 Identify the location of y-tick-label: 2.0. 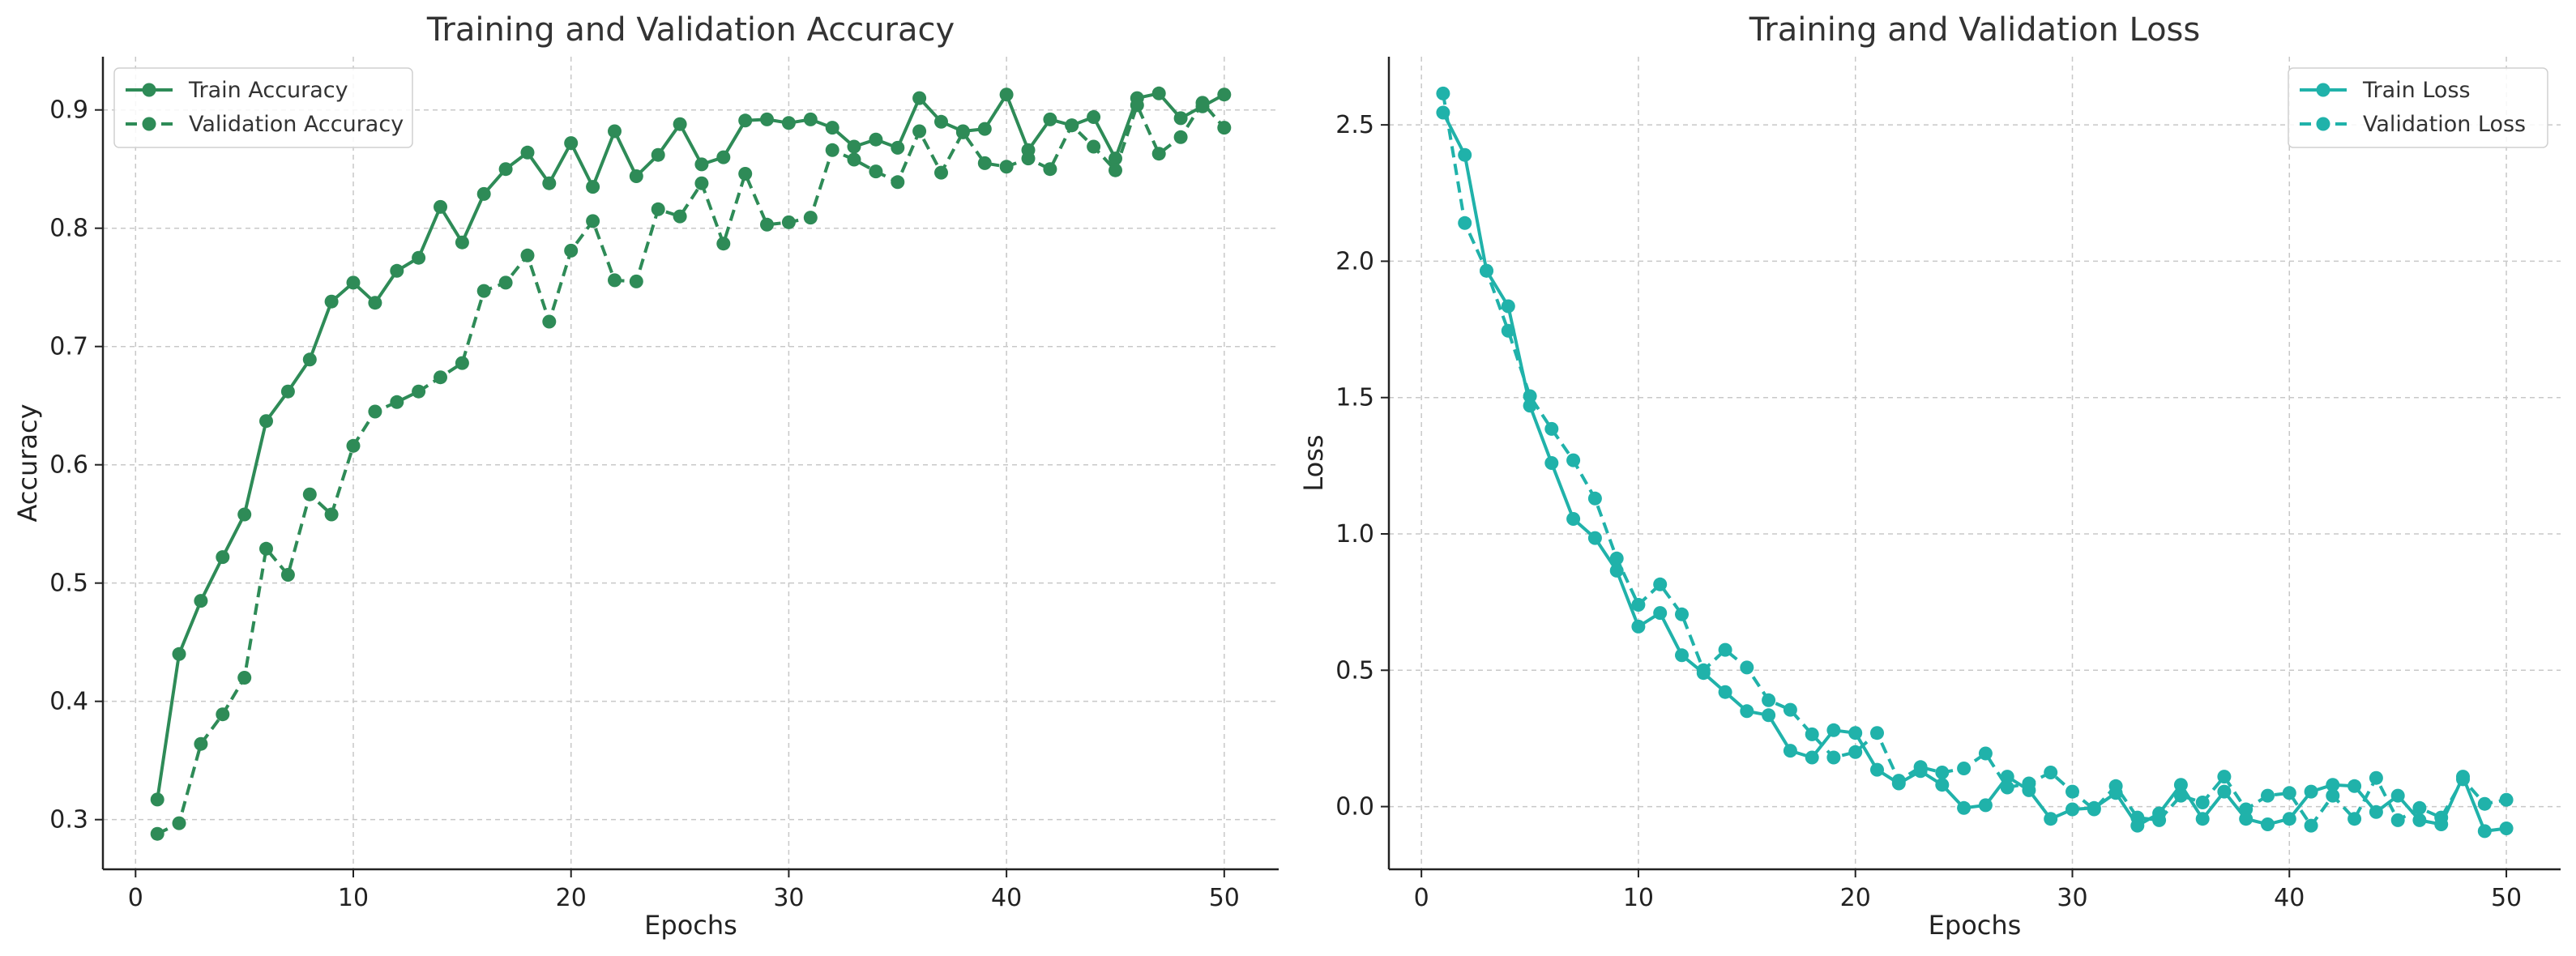
(1354, 261).